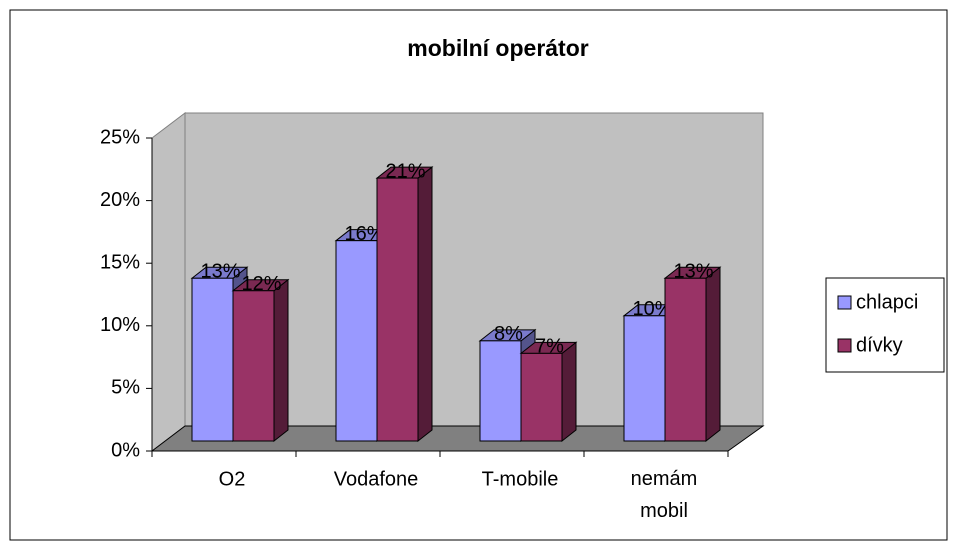 The height and width of the screenshot is (551, 958). What do you see at coordinates (364, 234) in the screenshot?
I see `data-label: 16%` at bounding box center [364, 234].